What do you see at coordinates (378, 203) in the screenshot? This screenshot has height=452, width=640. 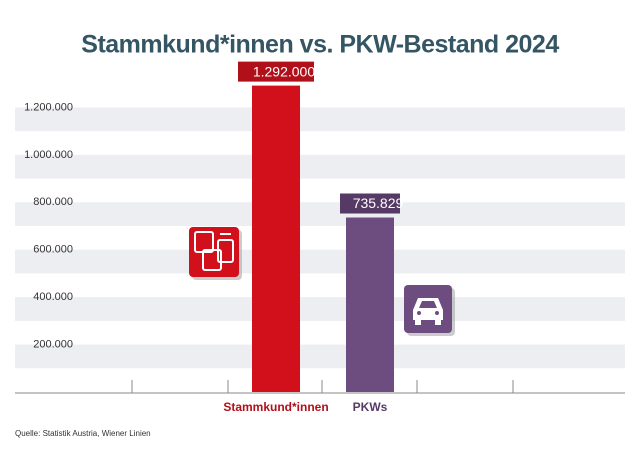 I see `value-label: 735.829` at bounding box center [378, 203].